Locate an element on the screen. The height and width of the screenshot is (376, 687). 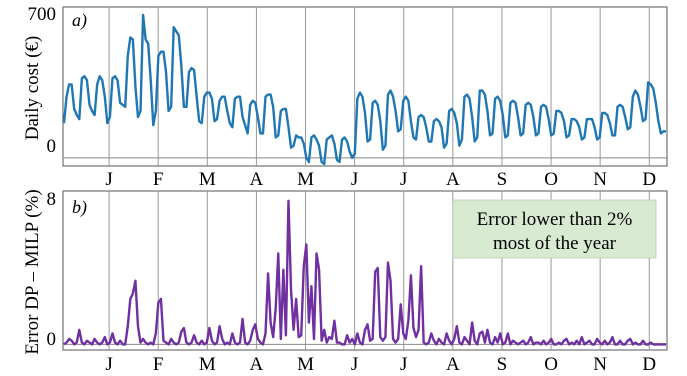
panel-a-ytick-top: 700 is located at coordinates (42, 14).